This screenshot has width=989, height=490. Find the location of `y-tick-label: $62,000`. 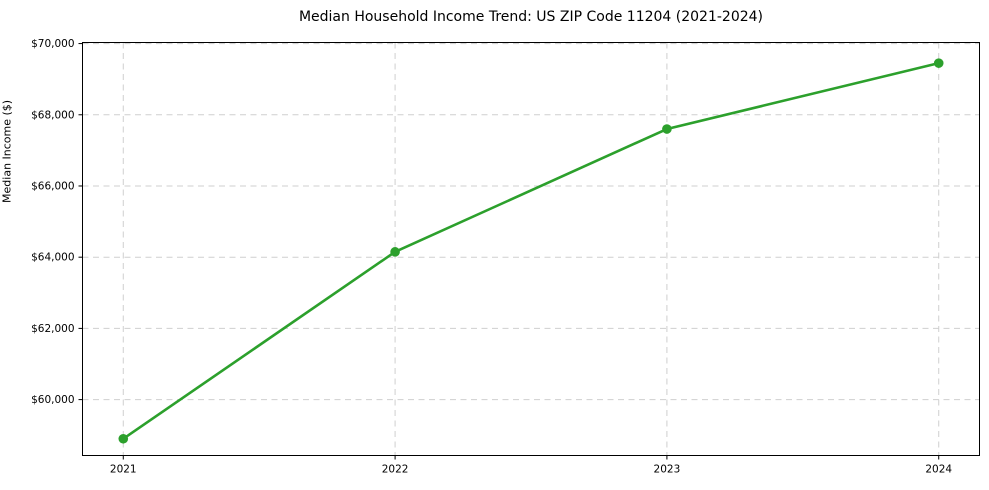

y-tick-label: $62,000 is located at coordinates (52, 329).